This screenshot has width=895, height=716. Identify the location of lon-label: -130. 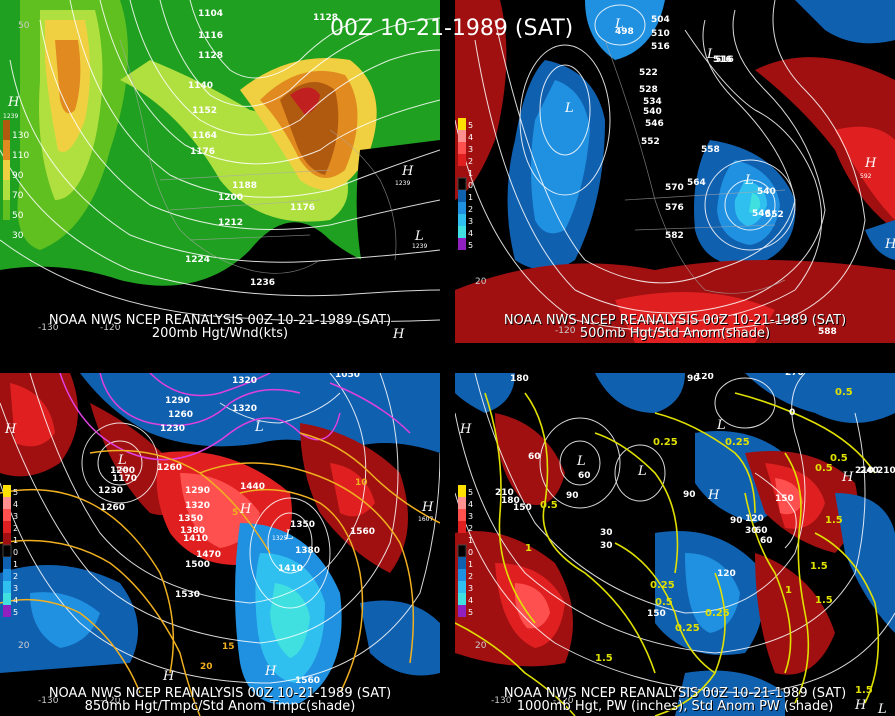
(501, 701).